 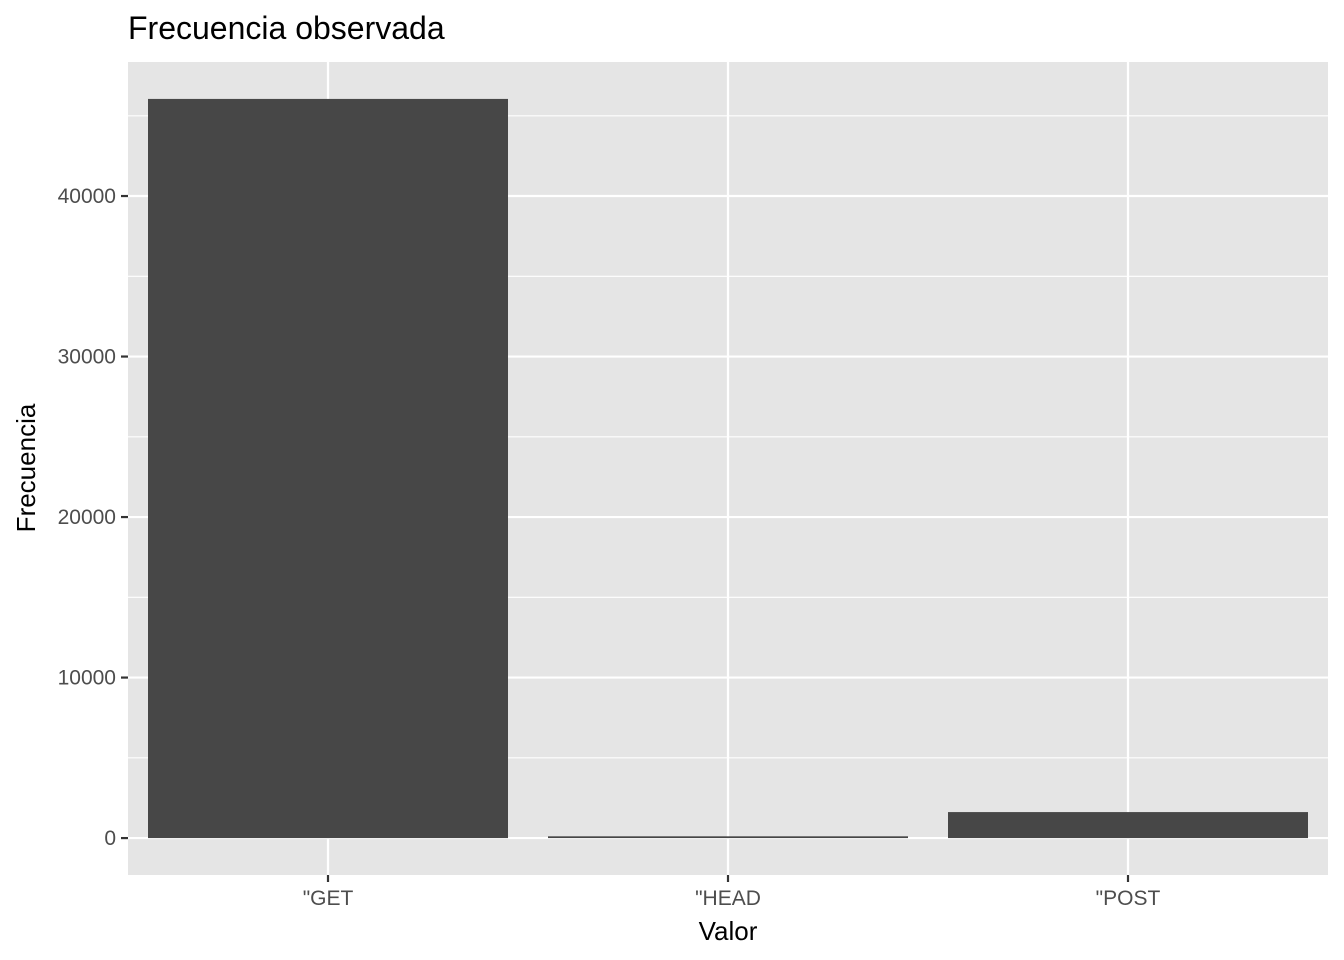 I want to click on y-tick-label: 30000, so click(x=87, y=357).